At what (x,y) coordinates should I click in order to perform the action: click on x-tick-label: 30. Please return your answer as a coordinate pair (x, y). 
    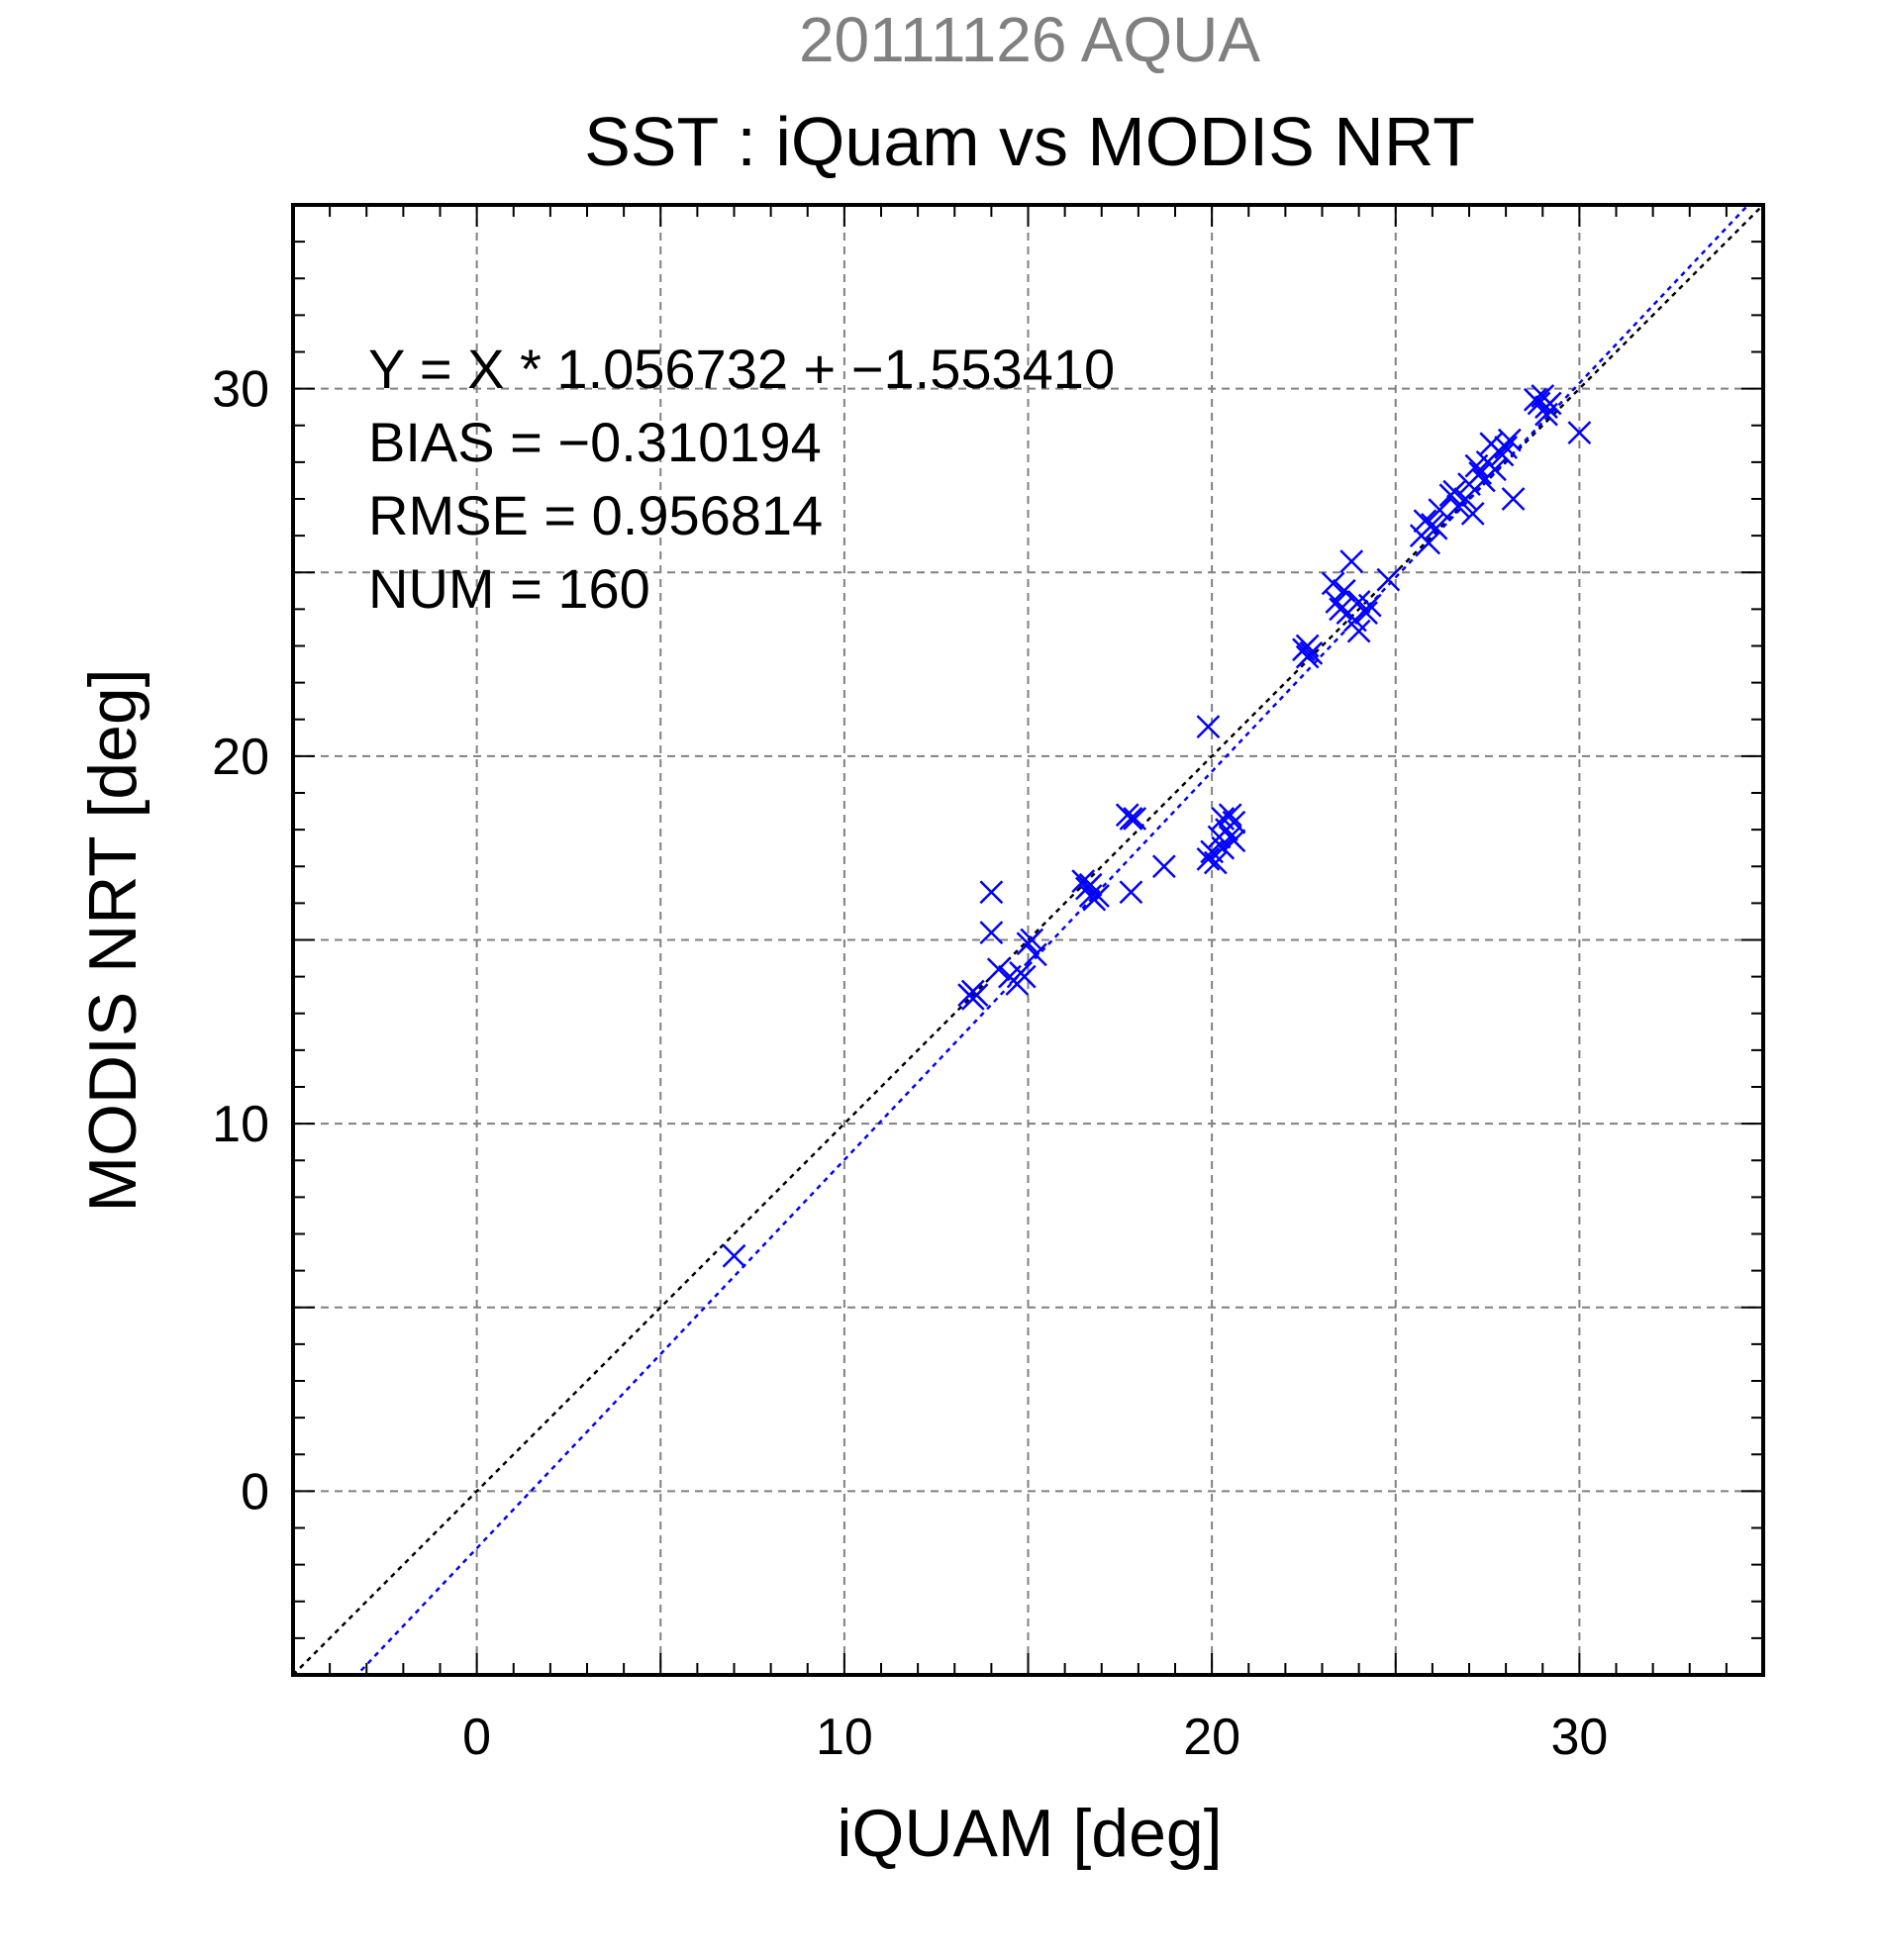
    Looking at the image, I should click on (1579, 1737).